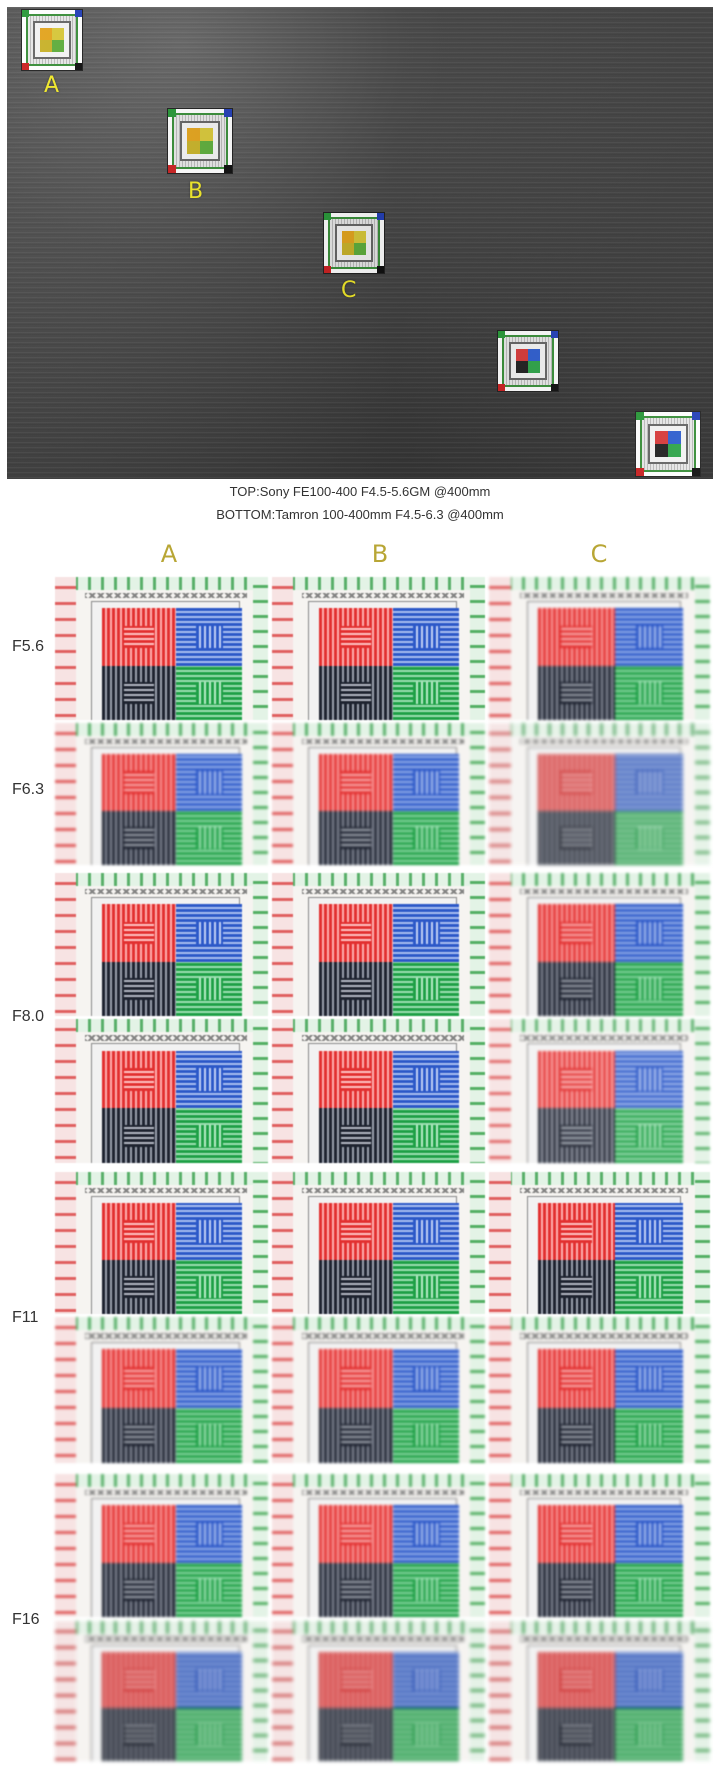 This screenshot has height=1770, width=720. Describe the element at coordinates (378, 944) in the screenshot. I see `crop-f8-0-top-b` at that location.